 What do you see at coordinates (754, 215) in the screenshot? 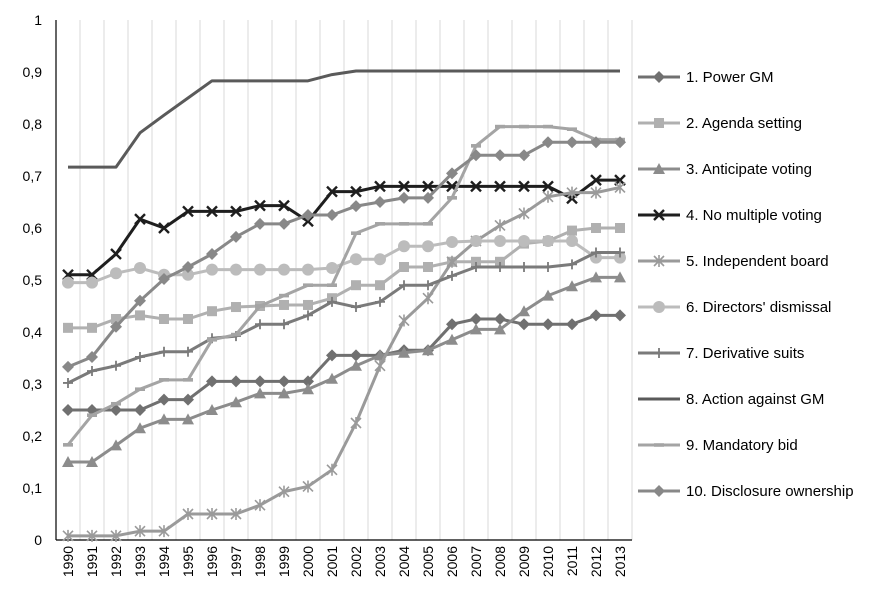
I see `legend-label: 4. No multiple voting` at bounding box center [754, 215].